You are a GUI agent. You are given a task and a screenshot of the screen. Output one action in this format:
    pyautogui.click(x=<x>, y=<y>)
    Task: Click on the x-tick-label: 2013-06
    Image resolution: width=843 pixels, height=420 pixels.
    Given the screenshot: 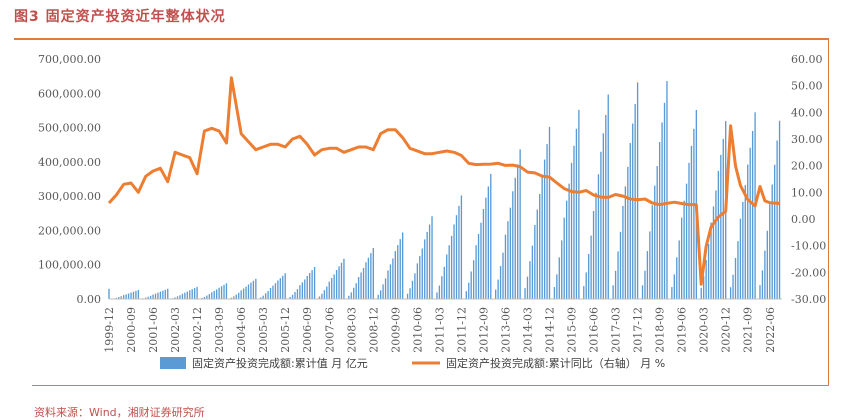 What is the action you would take?
    pyautogui.click(x=505, y=330)
    